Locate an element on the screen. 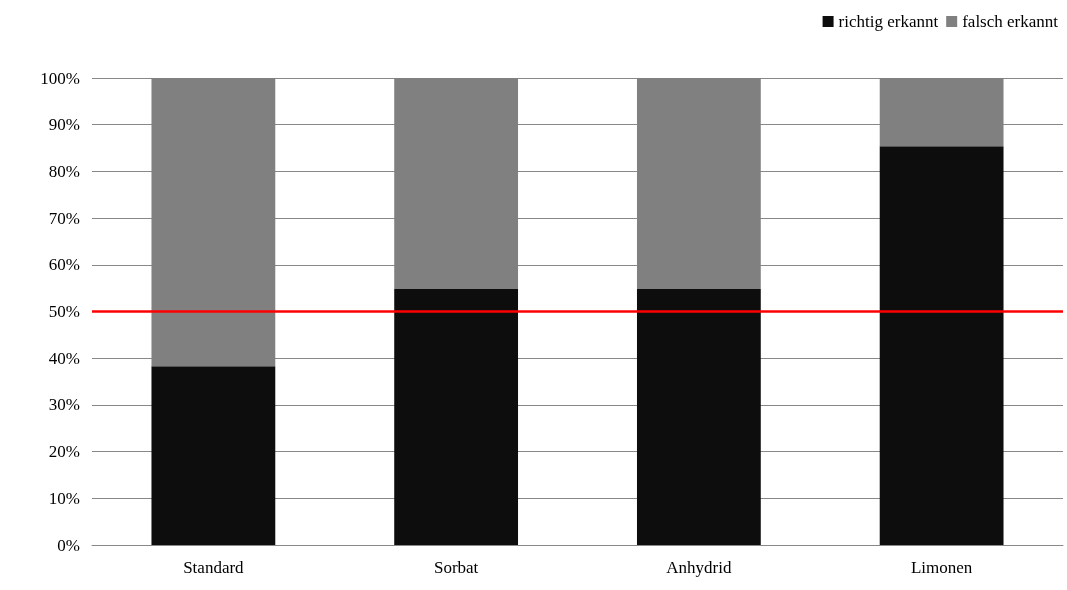 The width and height of the screenshot is (1067, 590). legend-label: falsch erkannt is located at coordinates (1010, 21).